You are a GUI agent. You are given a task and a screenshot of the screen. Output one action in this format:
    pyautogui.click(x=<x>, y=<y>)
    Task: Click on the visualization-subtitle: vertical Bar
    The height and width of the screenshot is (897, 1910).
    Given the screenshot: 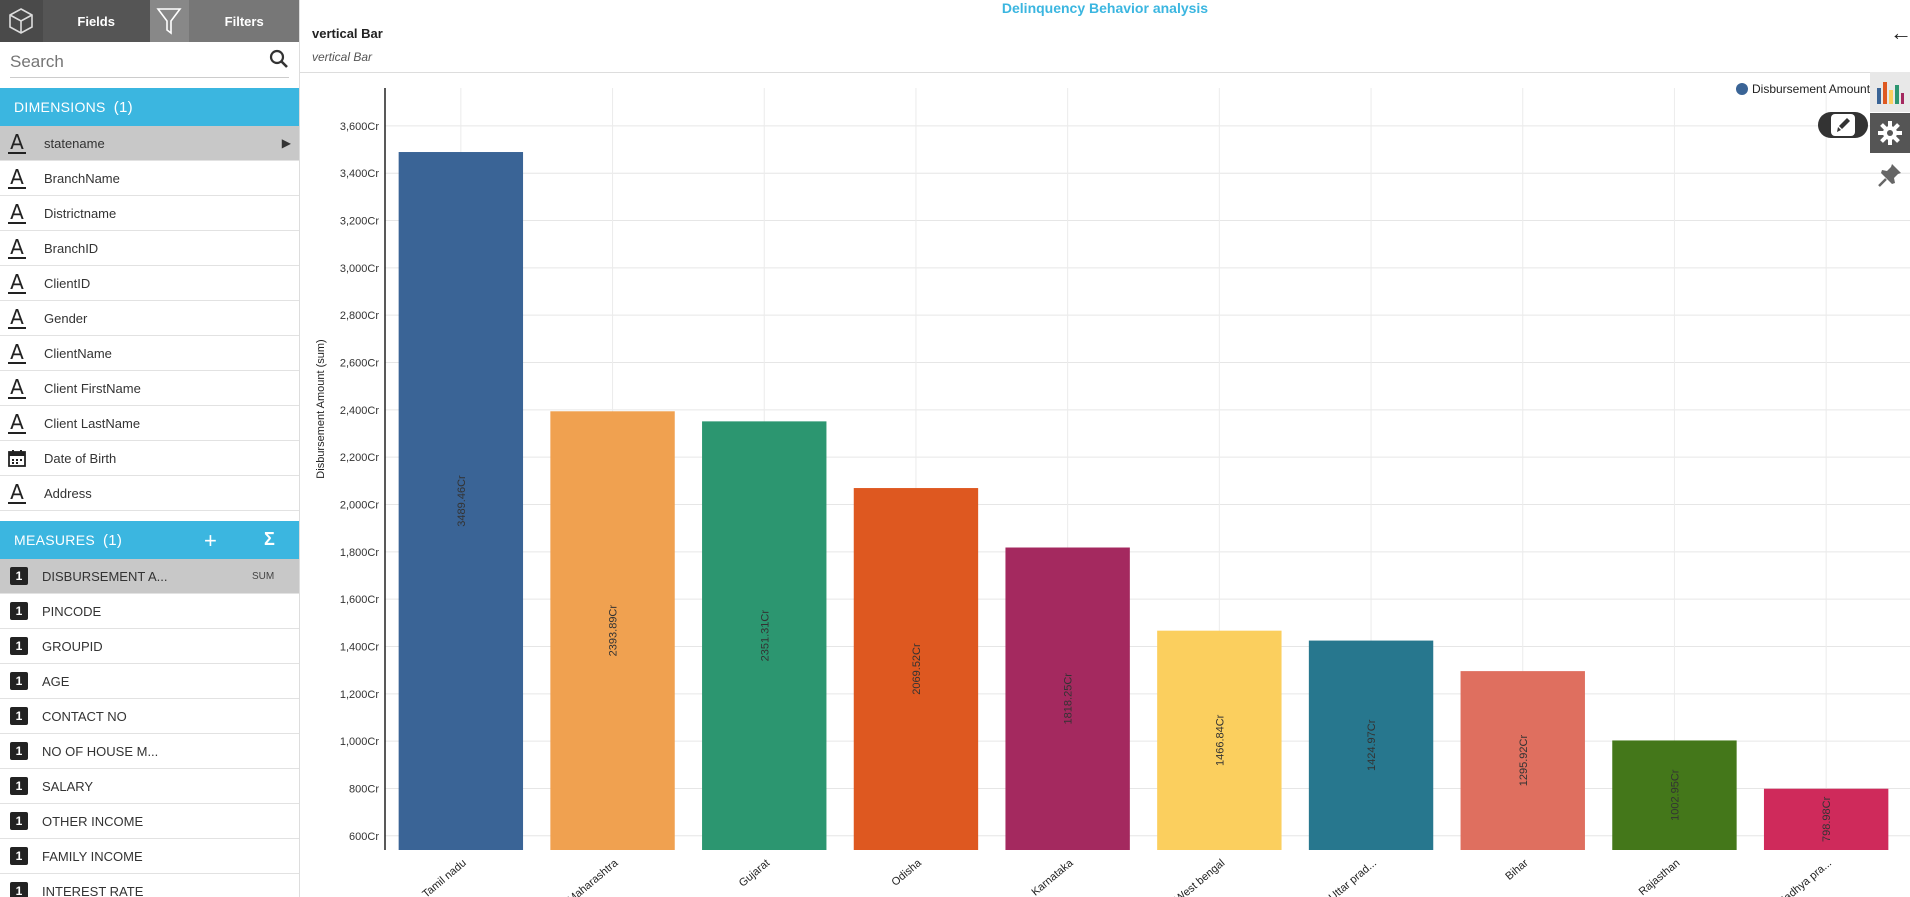 What is the action you would take?
    pyautogui.click(x=342, y=57)
    